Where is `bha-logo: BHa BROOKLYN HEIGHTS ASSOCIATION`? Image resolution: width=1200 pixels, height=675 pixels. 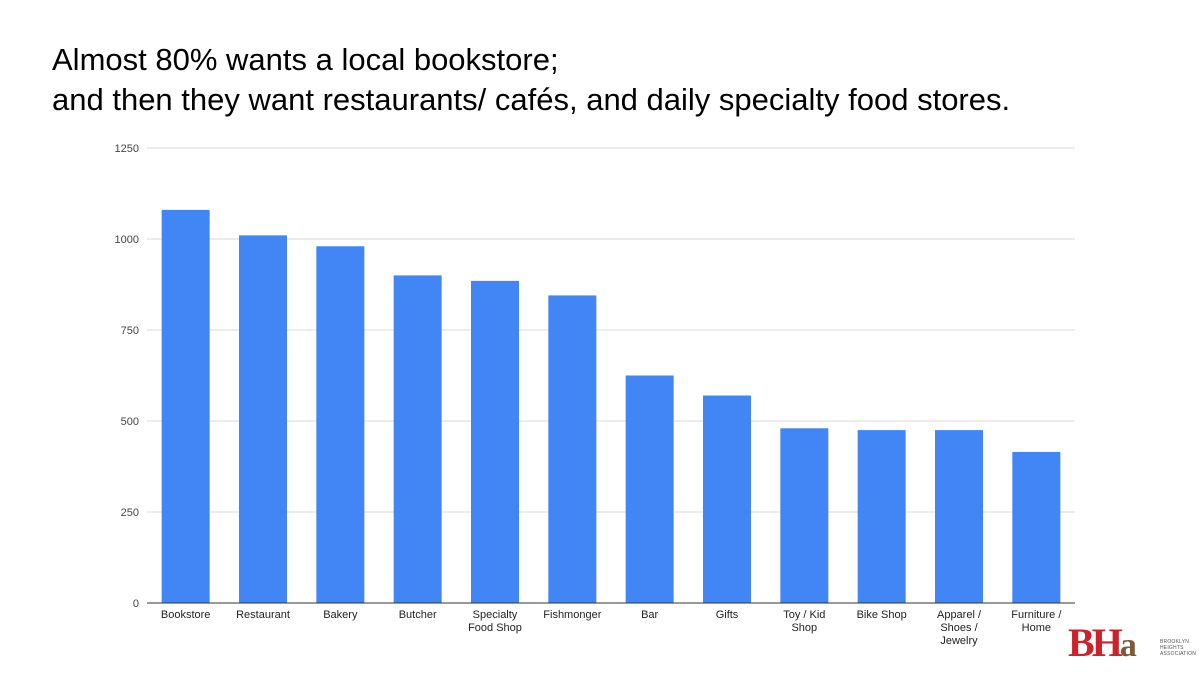 bha-logo: BHa BROOKLYN HEIGHTS ASSOCIATION is located at coordinates (1133, 645).